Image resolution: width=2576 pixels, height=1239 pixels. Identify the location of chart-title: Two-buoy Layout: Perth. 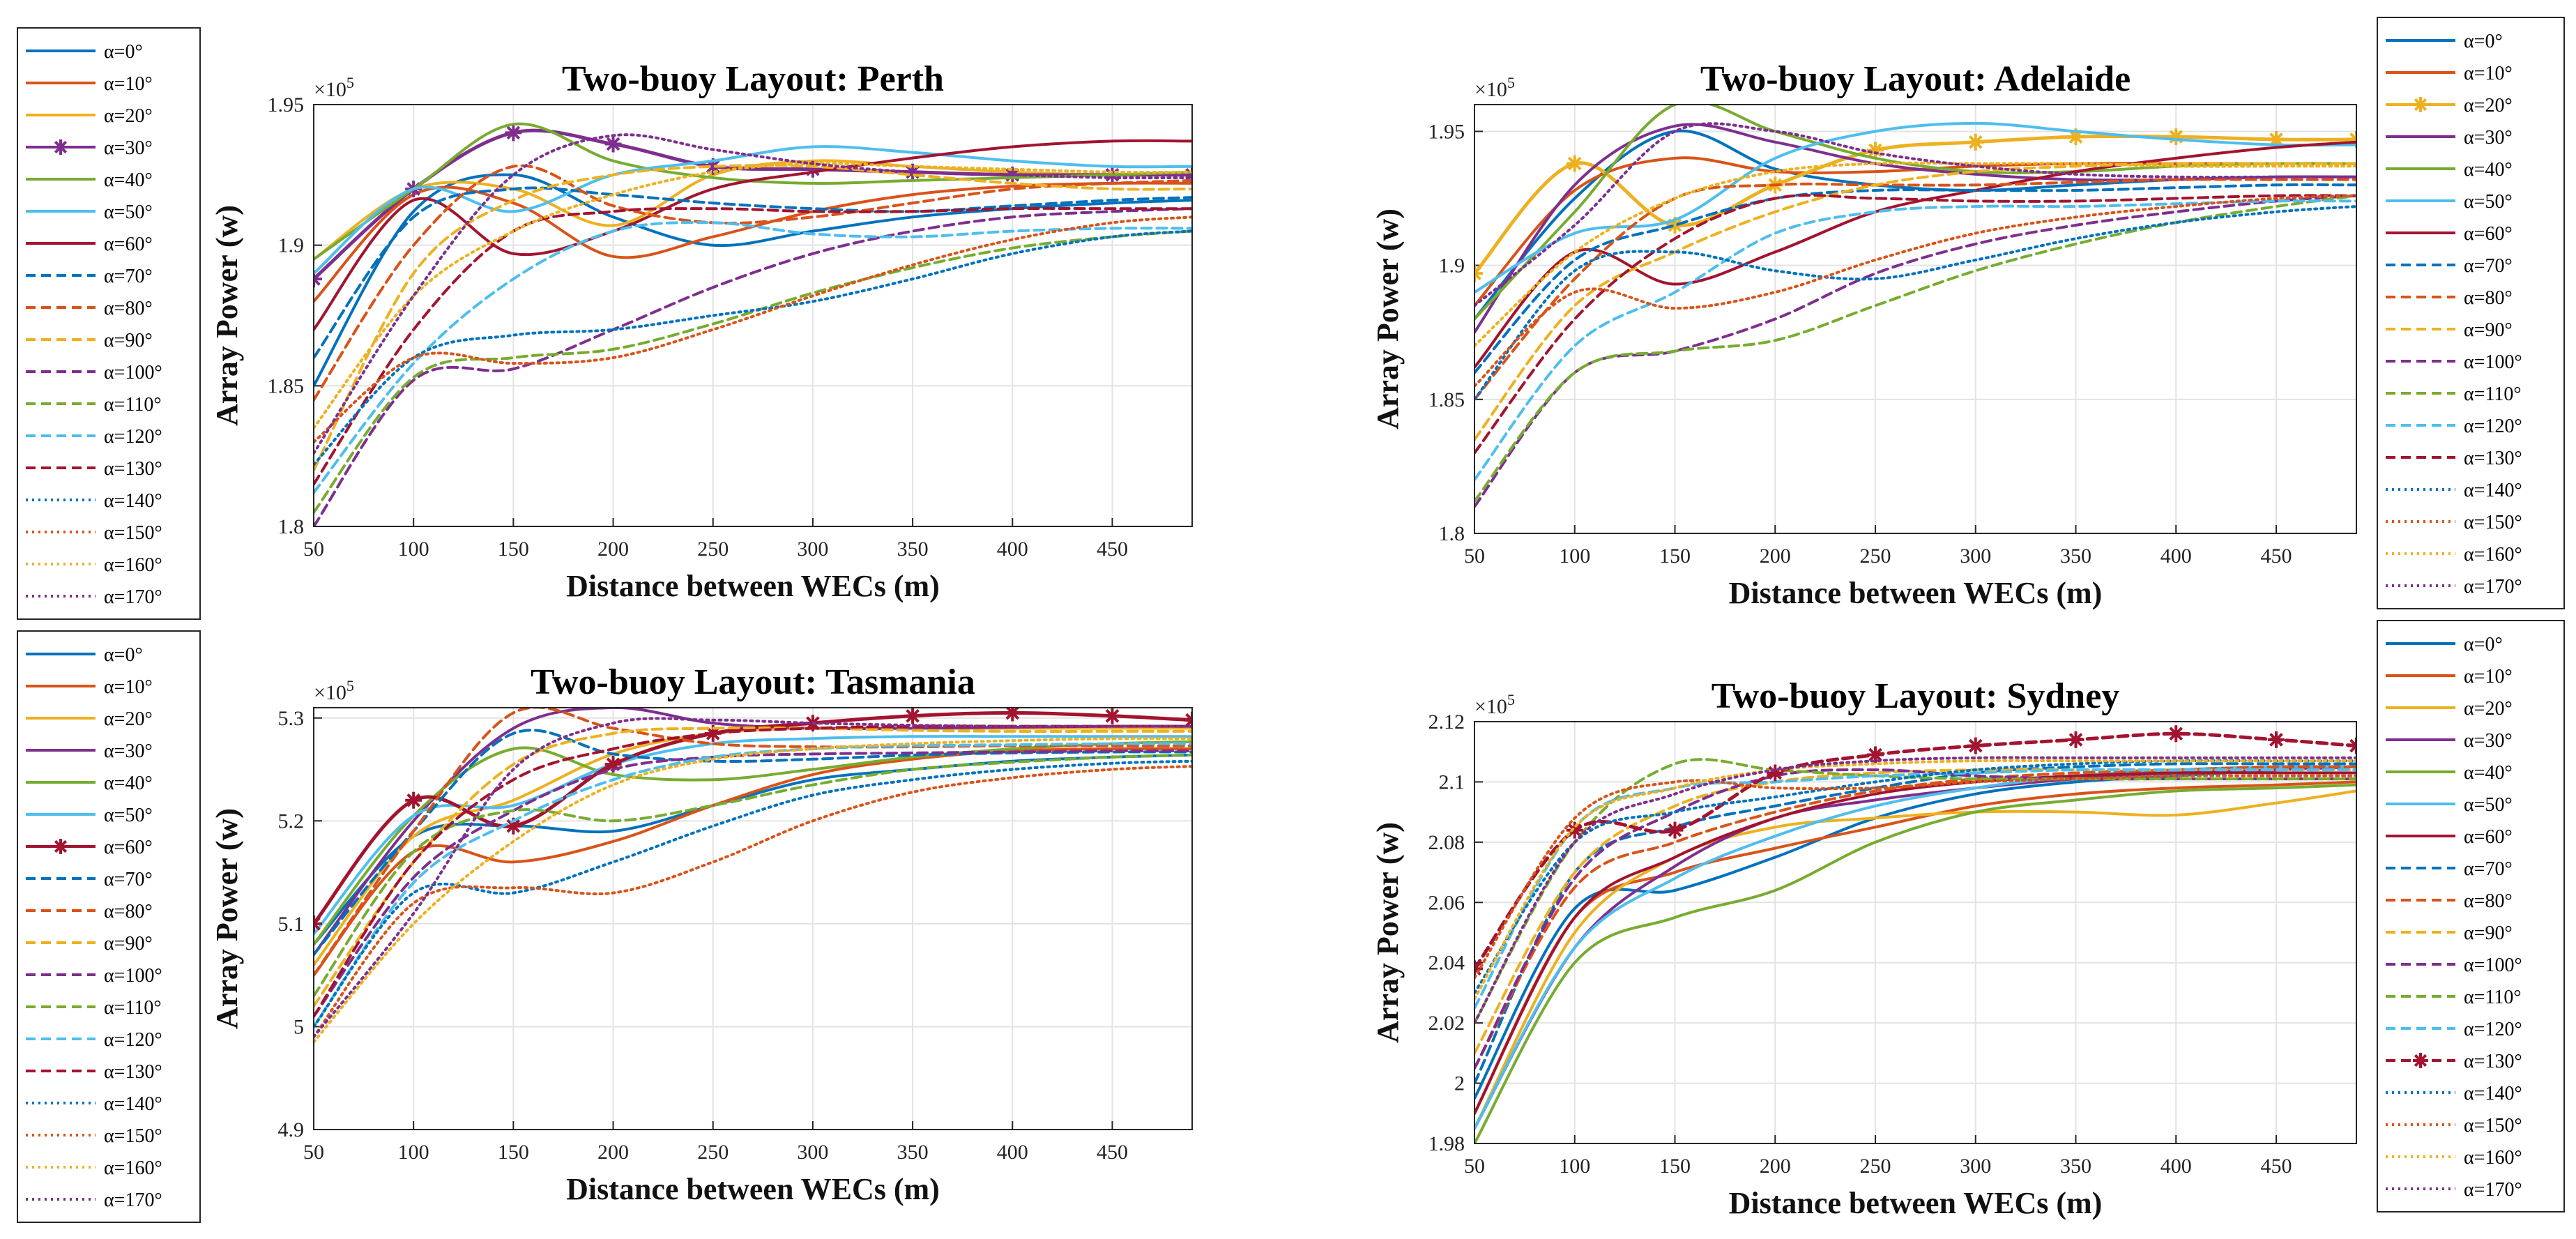
(753, 79).